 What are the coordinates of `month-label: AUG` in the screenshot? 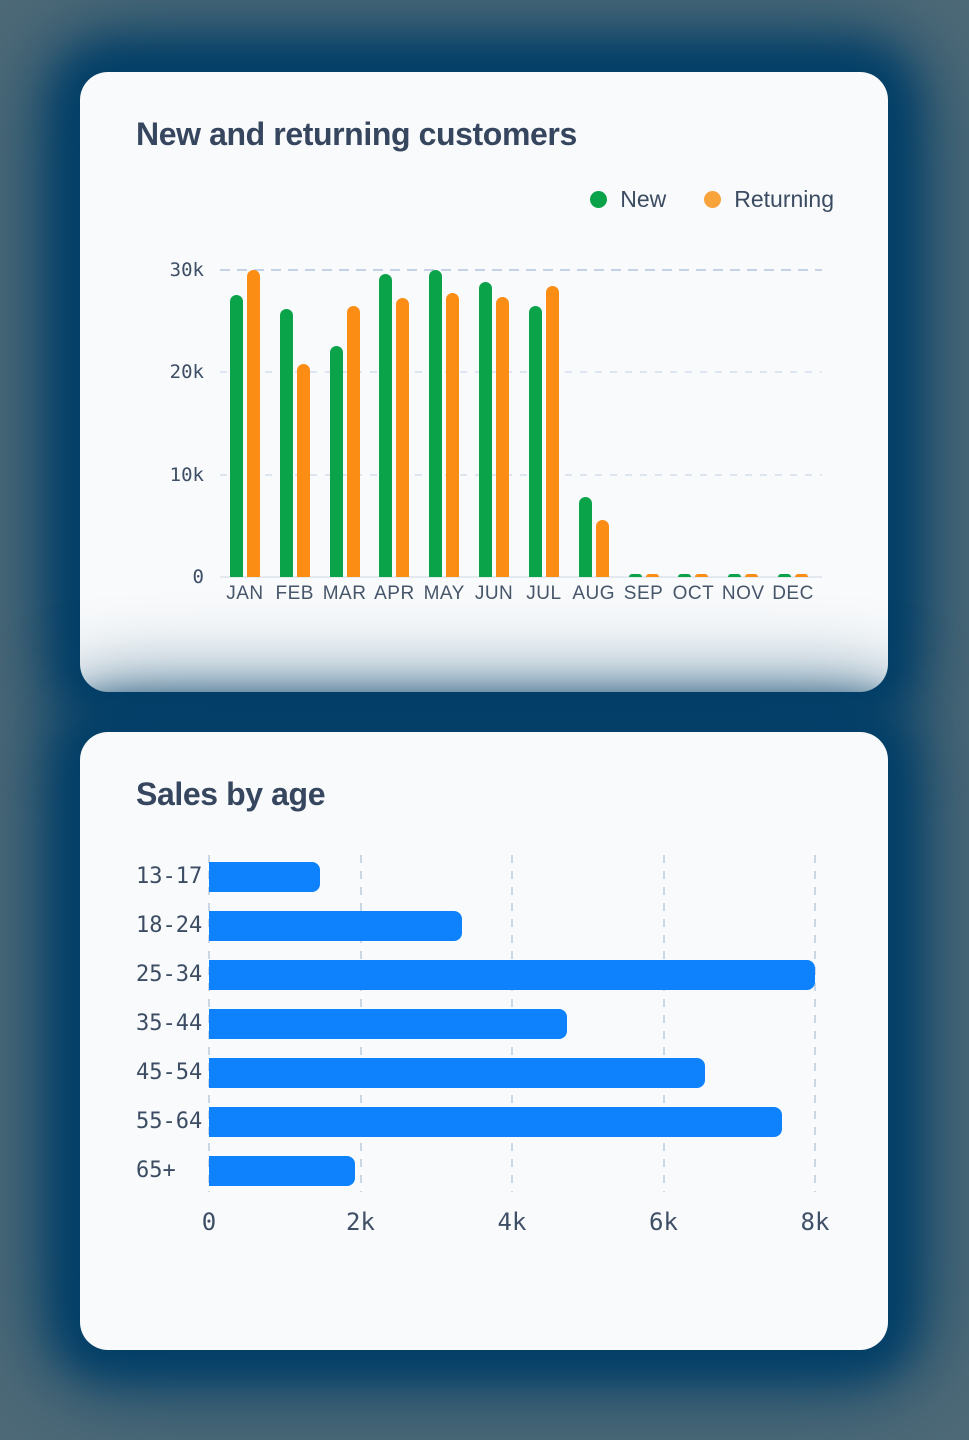 It's located at (594, 593).